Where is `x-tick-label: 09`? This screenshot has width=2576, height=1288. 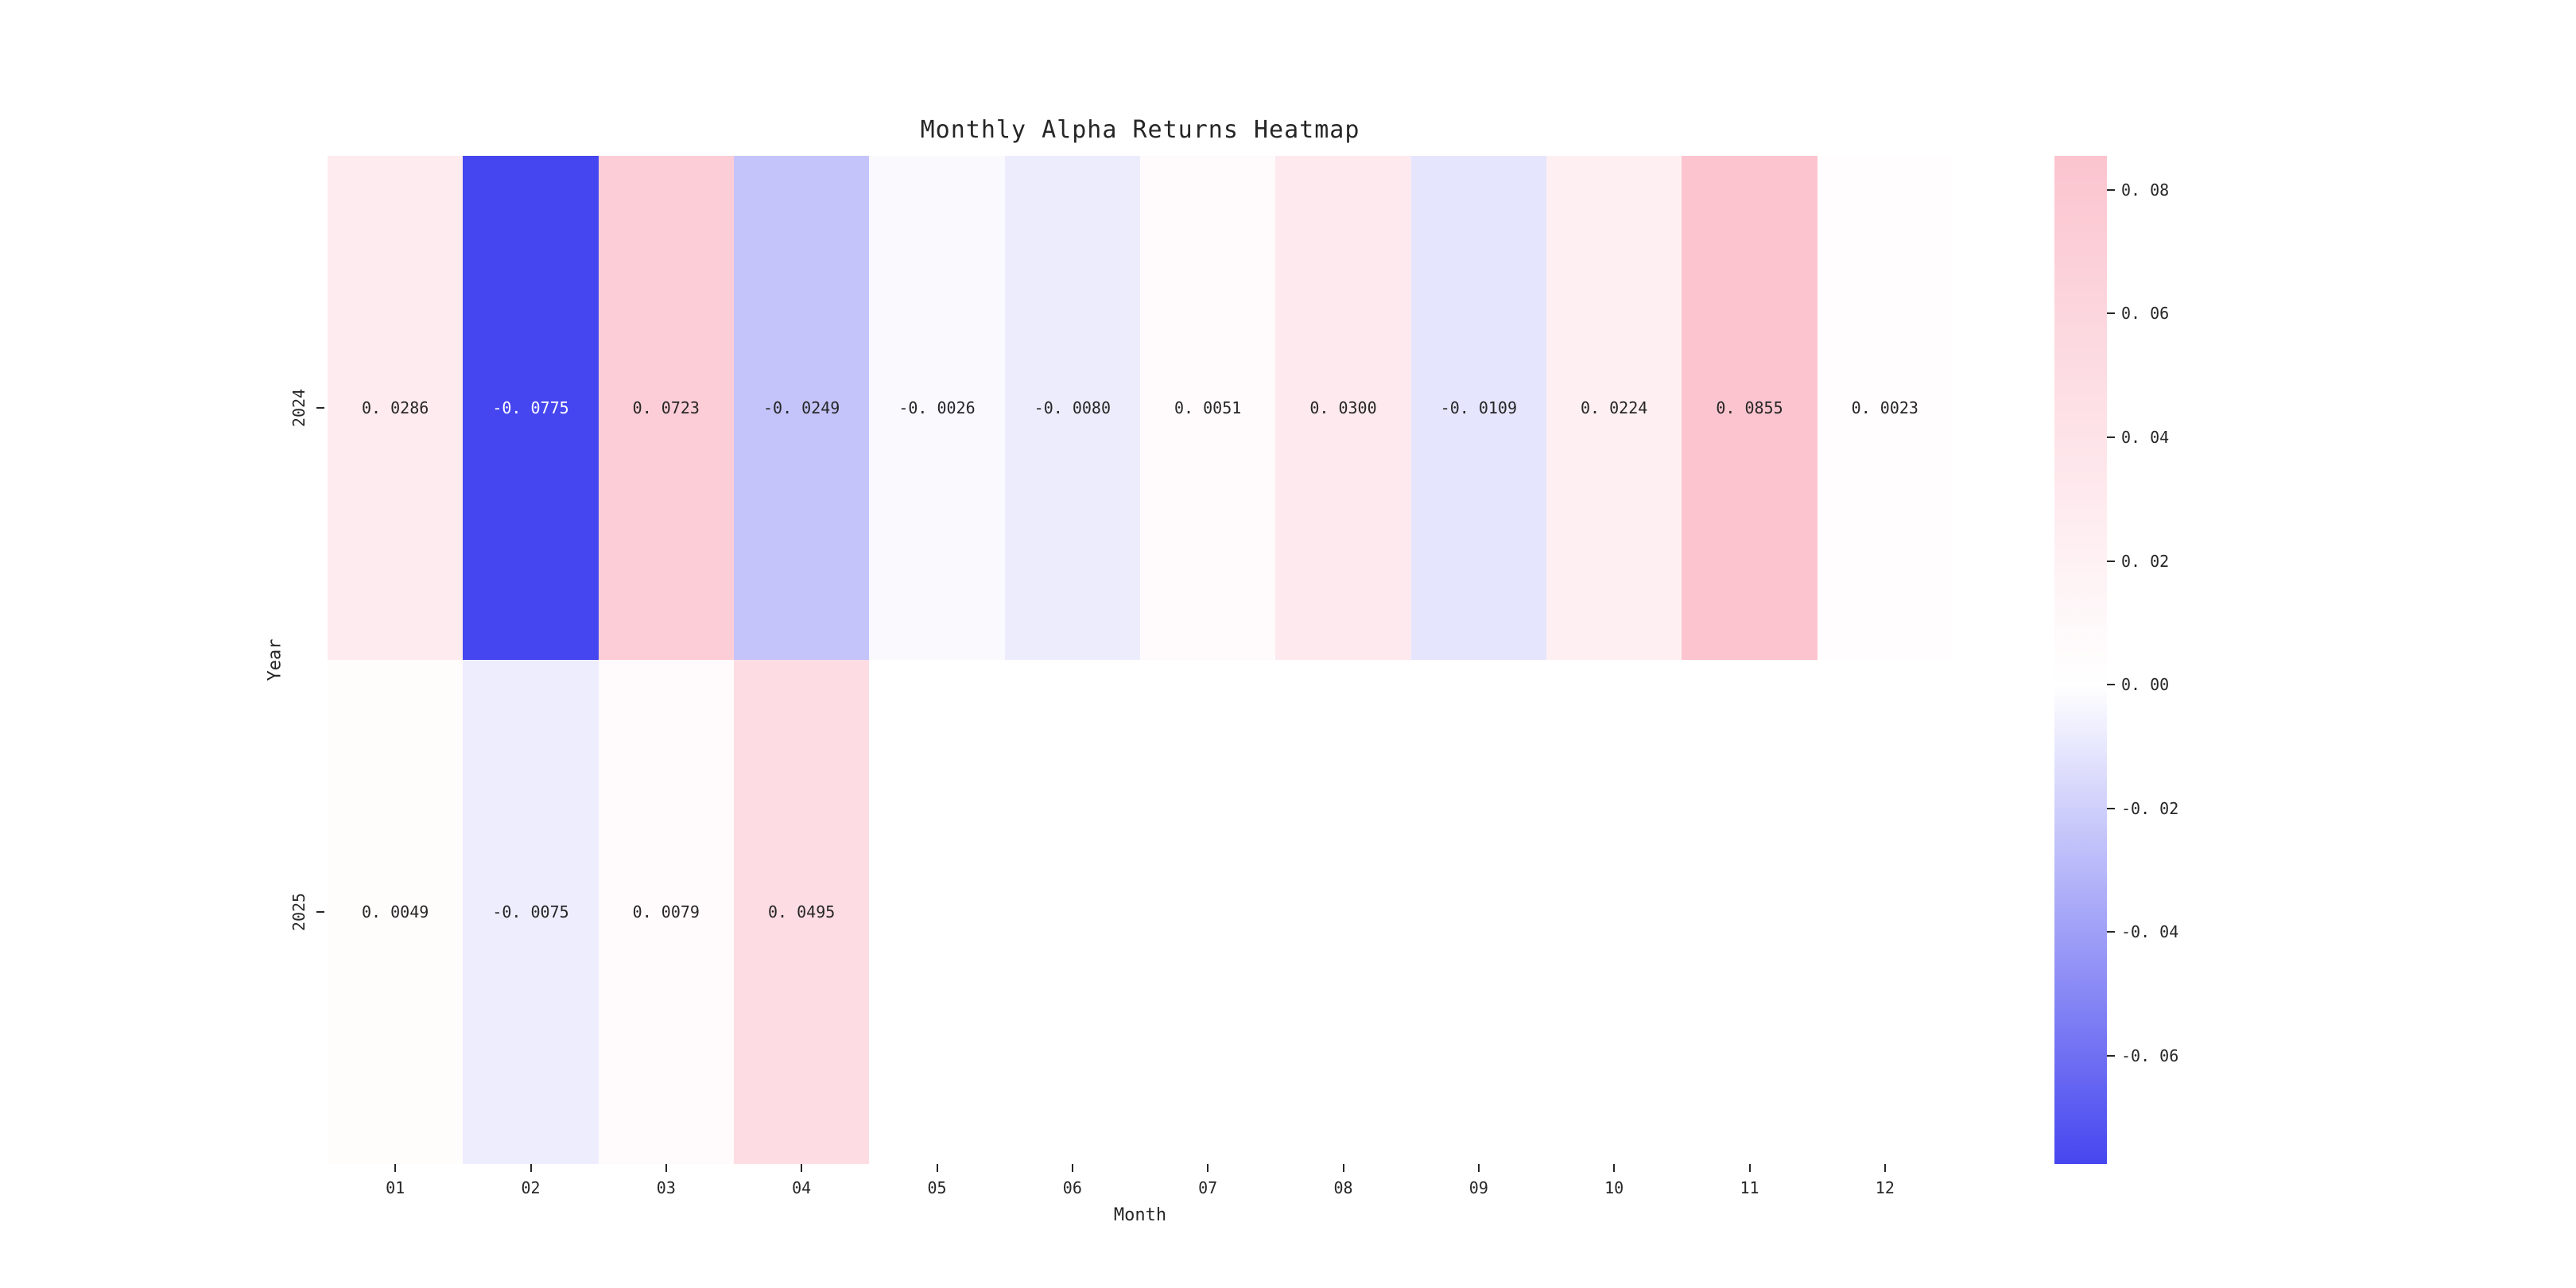
x-tick-label: 09 is located at coordinates (1478, 1187).